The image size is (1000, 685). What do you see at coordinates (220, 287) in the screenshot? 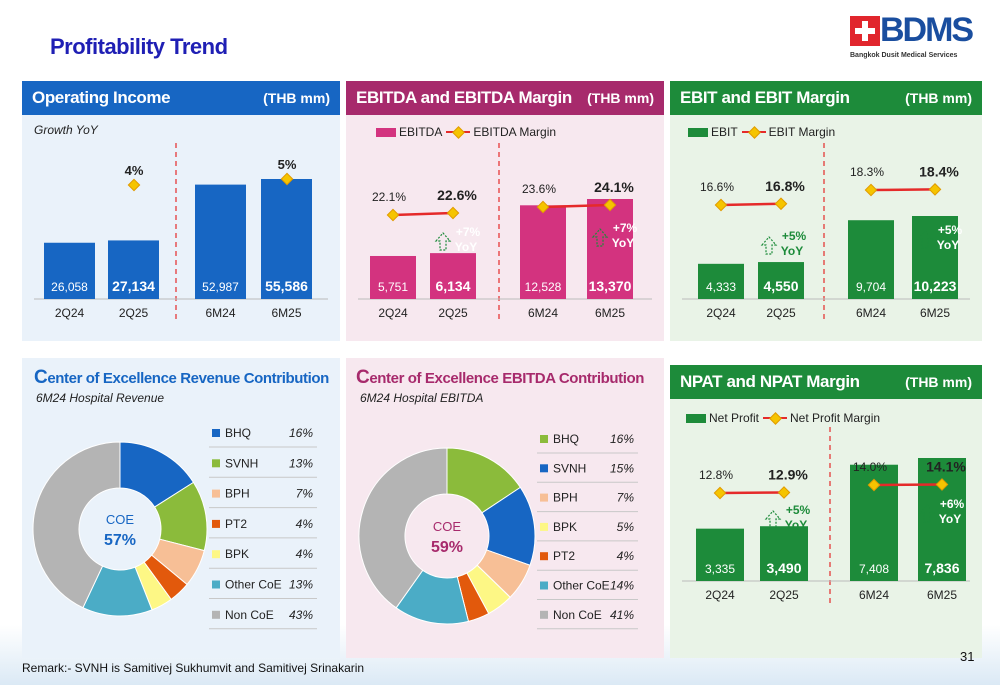
I see `bar-value-label: 52,987` at bounding box center [220, 287].